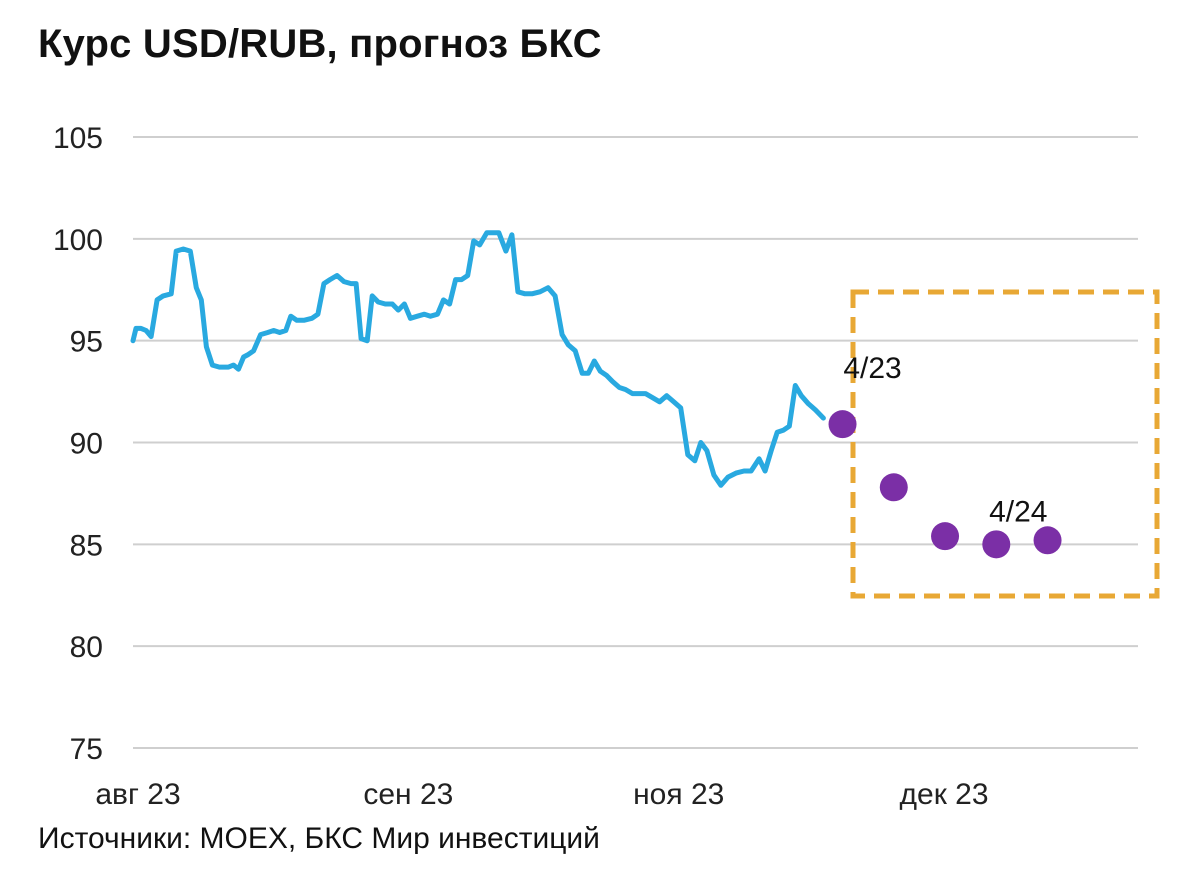 The height and width of the screenshot is (895, 1200). What do you see at coordinates (320, 44) in the screenshot?
I see `chart-title: Курс USD/RUB, прогноз БКС` at bounding box center [320, 44].